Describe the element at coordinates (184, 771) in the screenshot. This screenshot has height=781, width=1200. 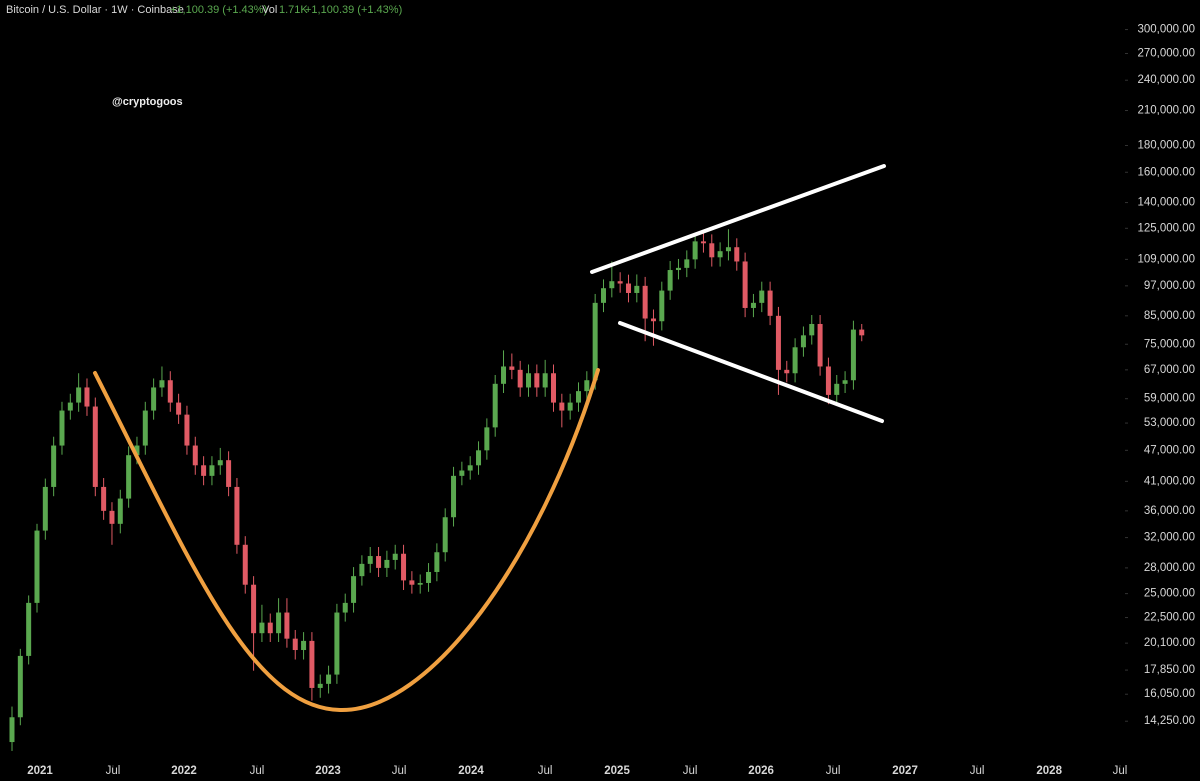
I see `x-tick-label: 2022` at that location.